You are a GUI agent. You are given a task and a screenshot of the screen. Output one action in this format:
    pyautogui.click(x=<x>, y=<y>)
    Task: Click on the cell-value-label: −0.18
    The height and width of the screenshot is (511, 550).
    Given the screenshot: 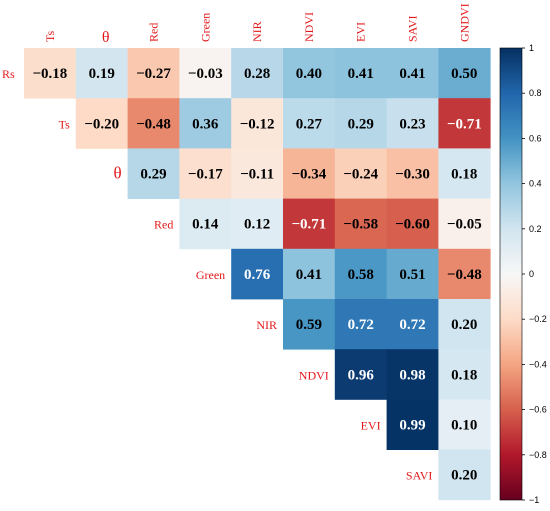 What is the action you would take?
    pyautogui.click(x=49, y=74)
    